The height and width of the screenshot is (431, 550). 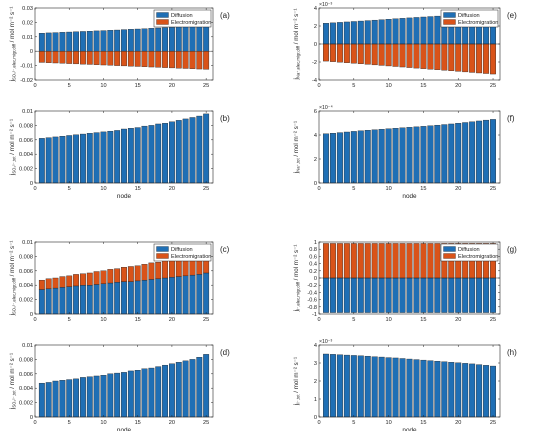 I want to click on y-tick-label: 0.01, so click(x=27, y=243).